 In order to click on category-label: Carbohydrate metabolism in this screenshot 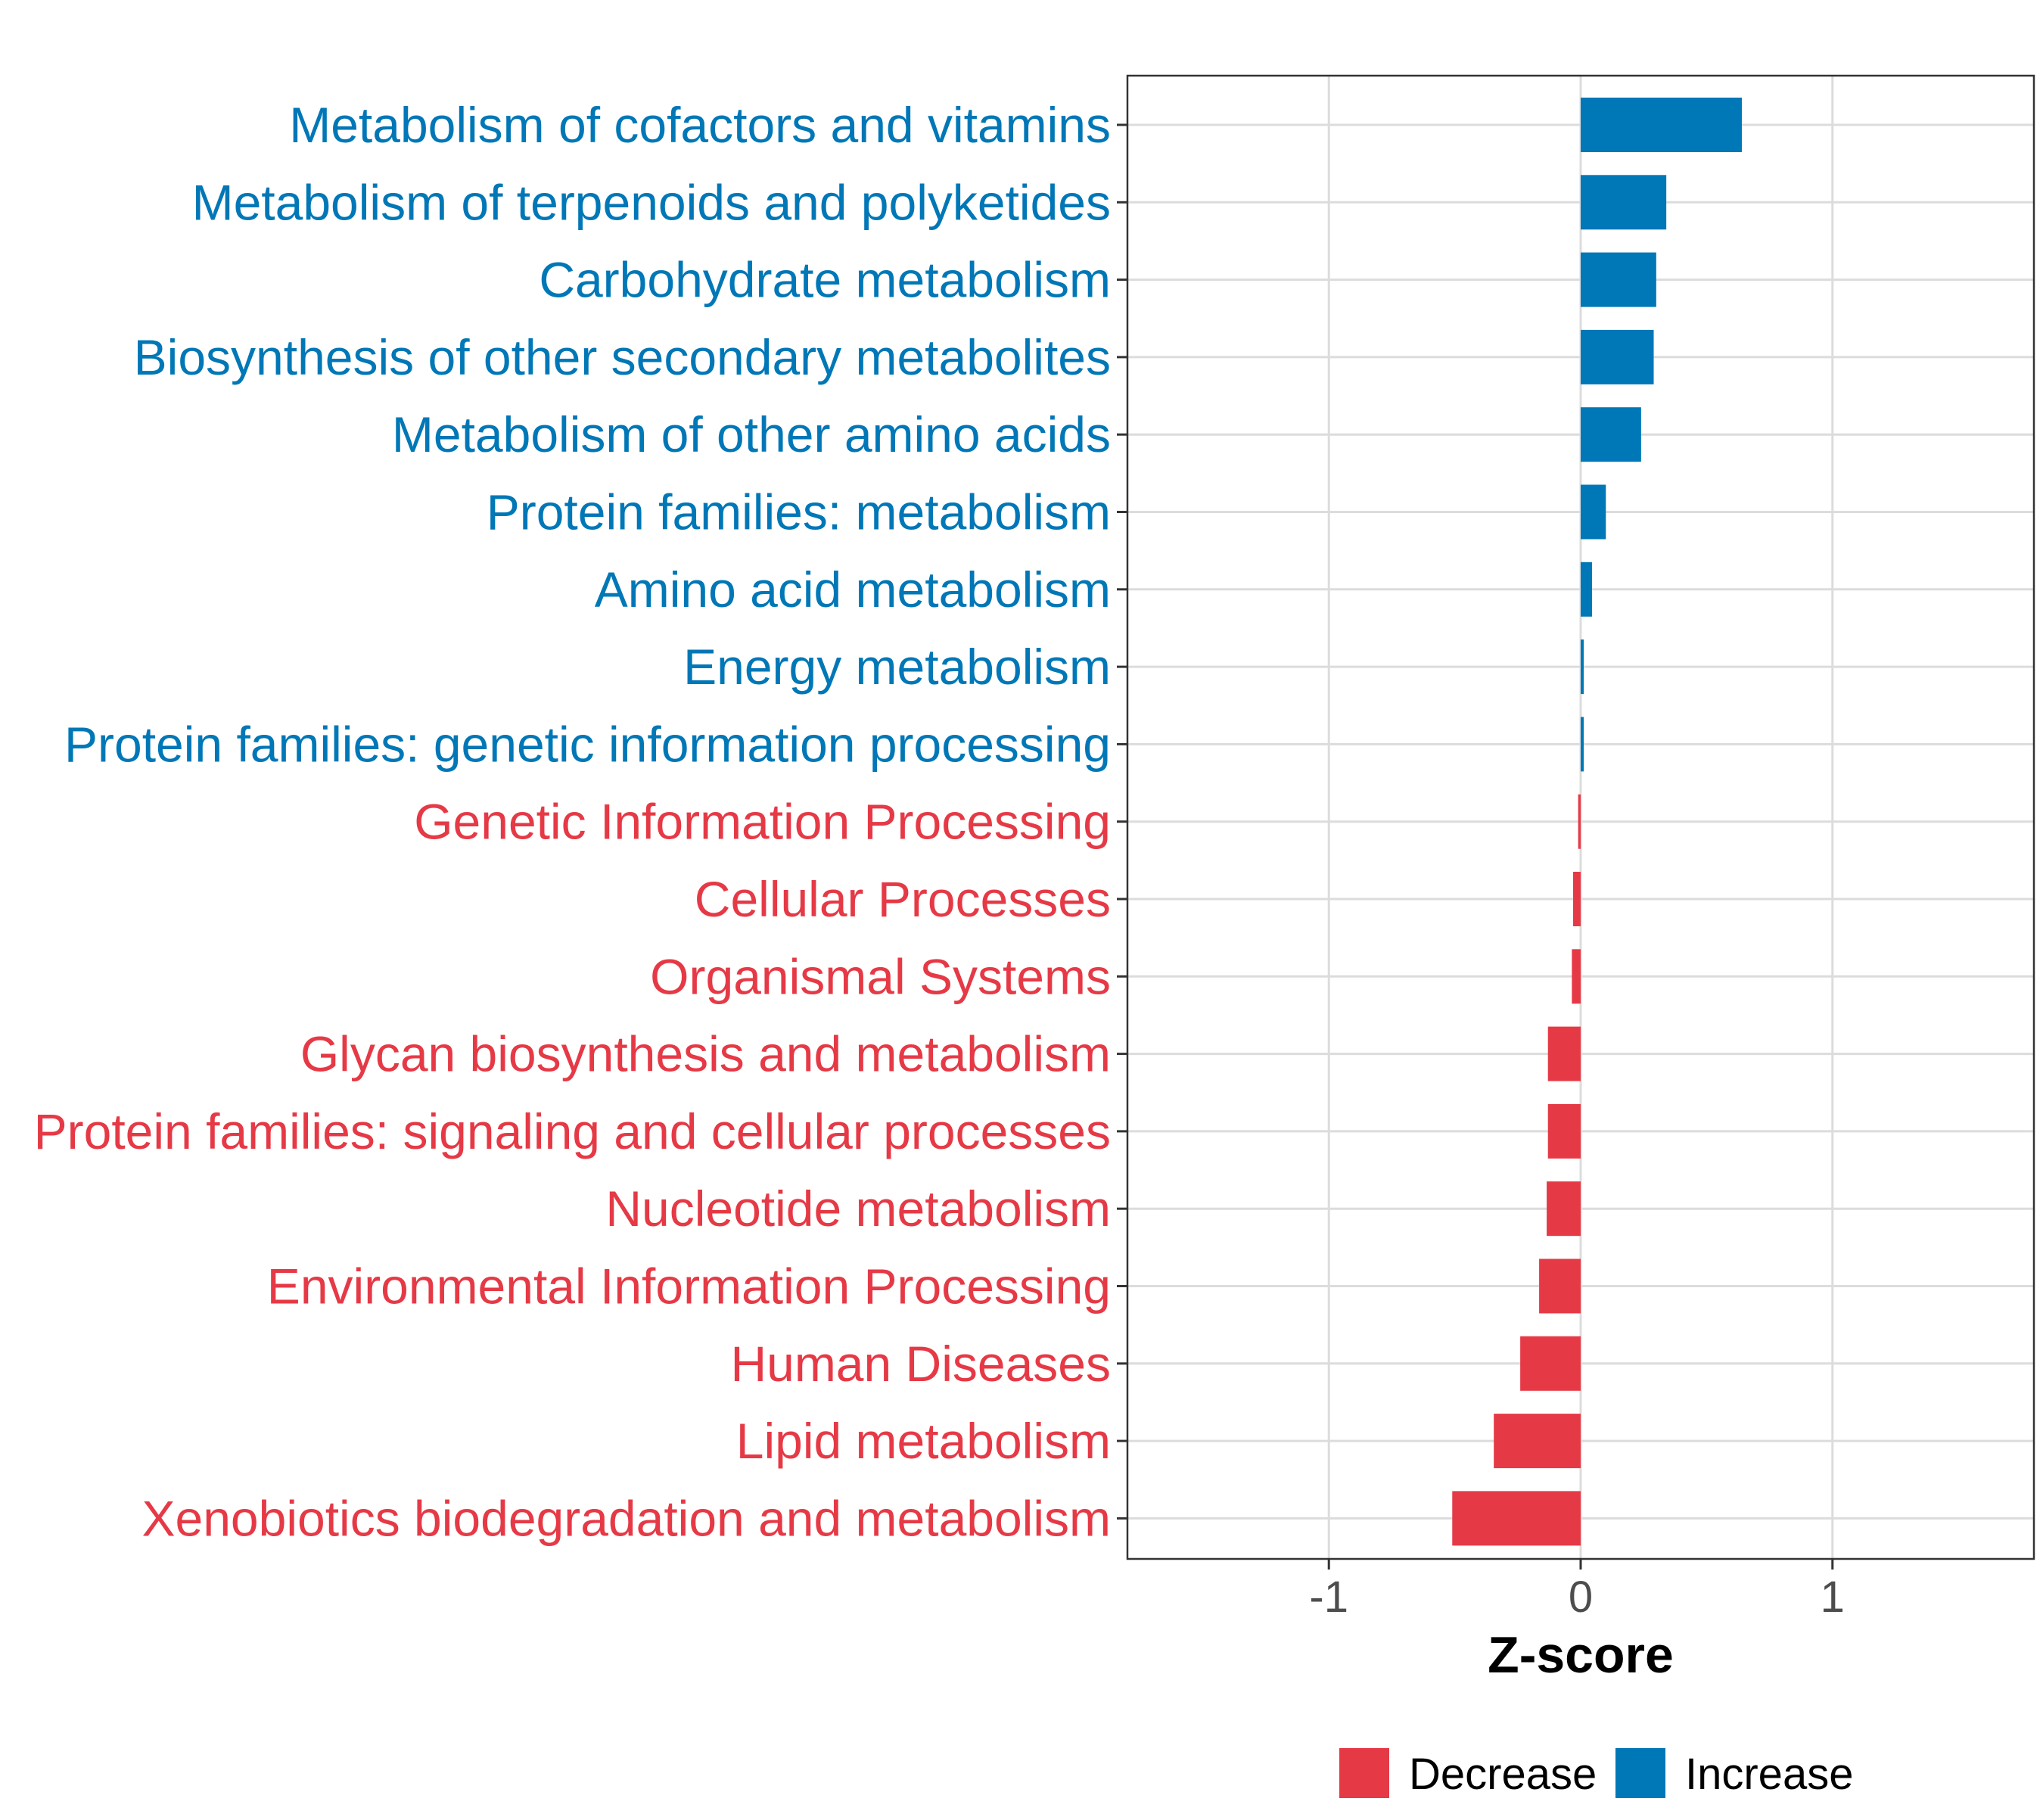, I will do `click(825, 280)`.